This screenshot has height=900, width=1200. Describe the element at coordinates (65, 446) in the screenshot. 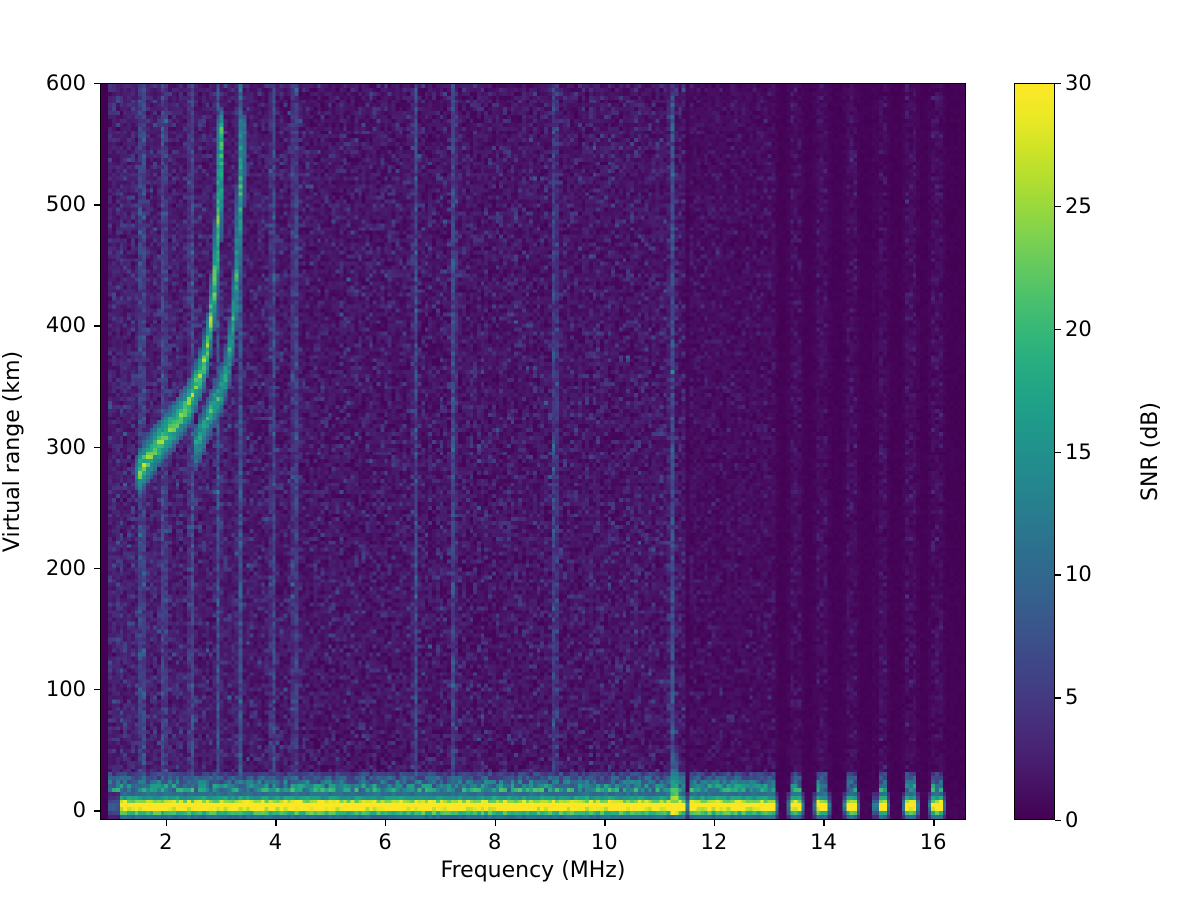

I see `y-tick-label: 300` at that location.